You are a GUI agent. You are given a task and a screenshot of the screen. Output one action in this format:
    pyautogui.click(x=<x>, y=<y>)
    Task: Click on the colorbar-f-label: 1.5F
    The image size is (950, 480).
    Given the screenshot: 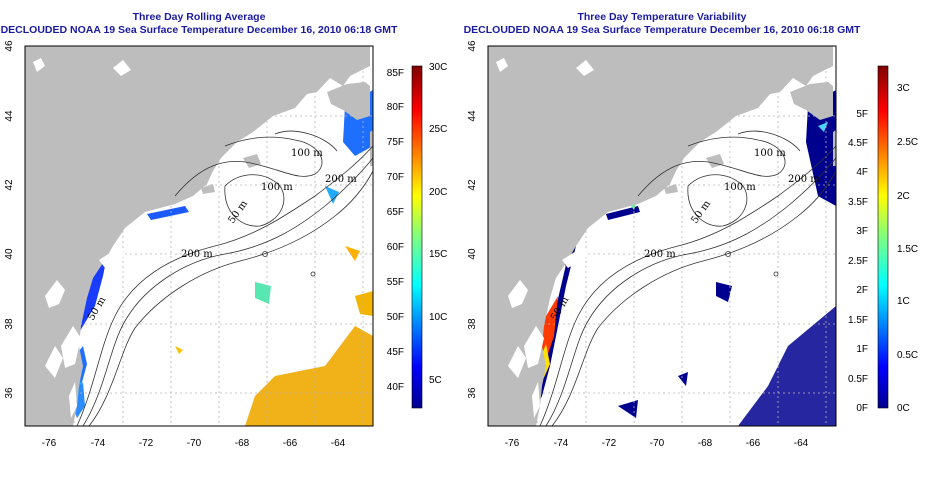 What is the action you would take?
    pyautogui.click(x=858, y=320)
    